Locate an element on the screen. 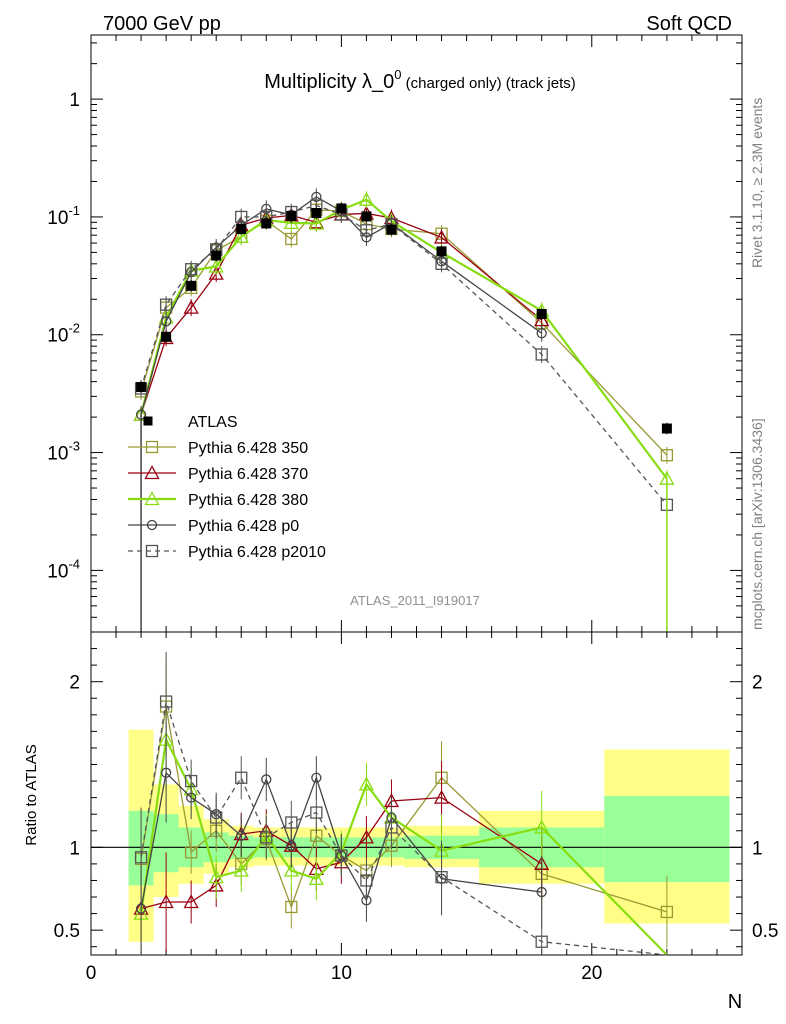  ratio-band-inner is located at coordinates (667, 839).